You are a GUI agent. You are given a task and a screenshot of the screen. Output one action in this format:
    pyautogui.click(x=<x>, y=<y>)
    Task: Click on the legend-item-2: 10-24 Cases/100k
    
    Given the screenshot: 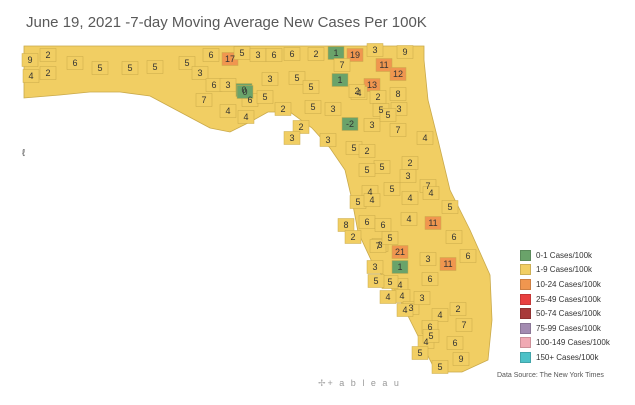 What is the action you would take?
    pyautogui.click(x=565, y=284)
    